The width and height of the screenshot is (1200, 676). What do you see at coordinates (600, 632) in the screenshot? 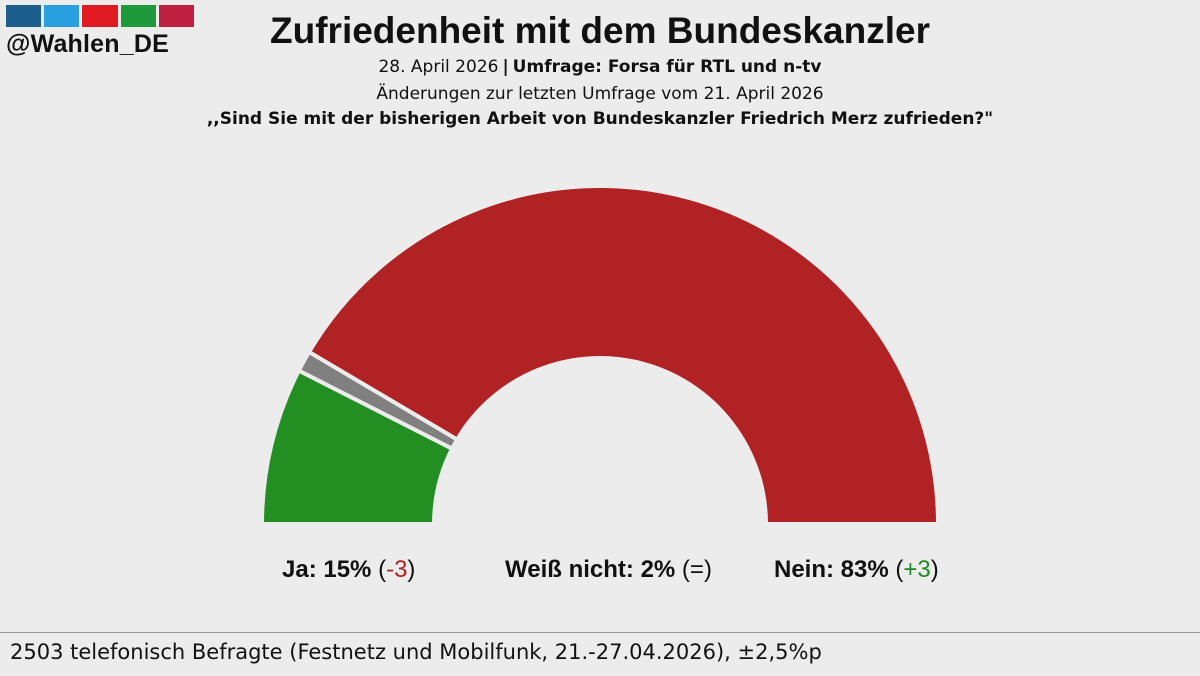
I see `footer-divider` at bounding box center [600, 632].